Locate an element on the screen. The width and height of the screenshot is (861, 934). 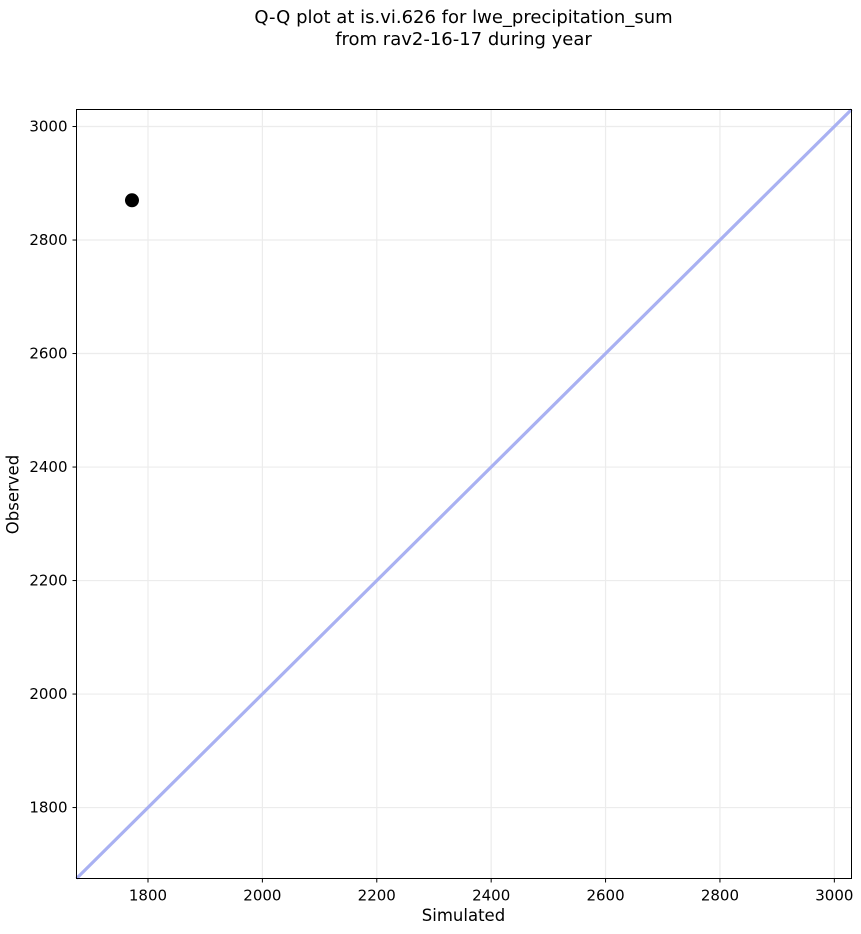
y-tick-label: 2400 is located at coordinates (48, 467).